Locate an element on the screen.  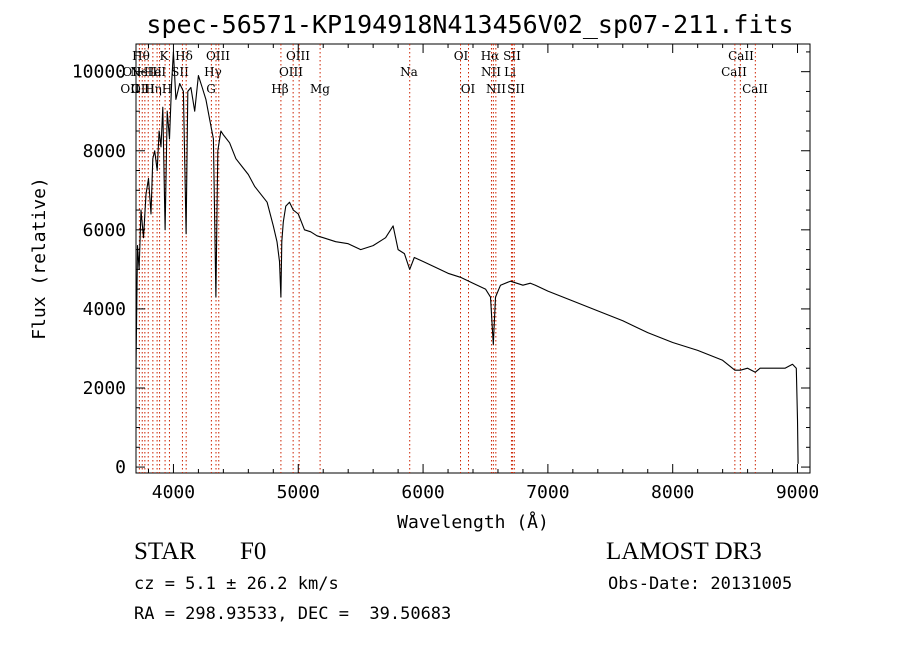
line-marker-label: Hβ is located at coordinates (279, 89).